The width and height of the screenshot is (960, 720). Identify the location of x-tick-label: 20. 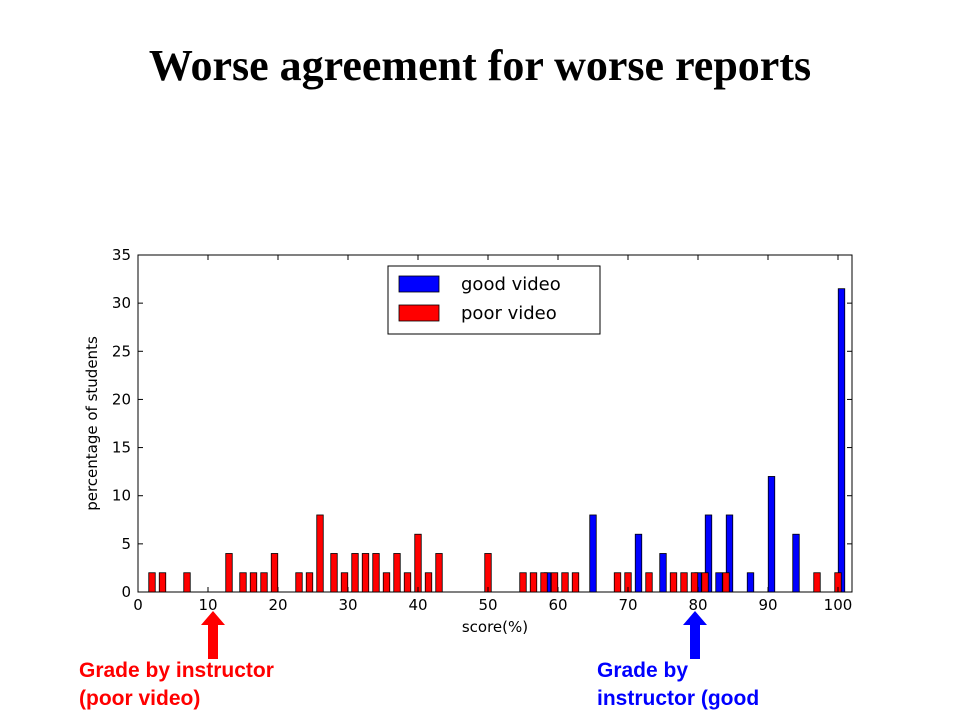
(277, 605).